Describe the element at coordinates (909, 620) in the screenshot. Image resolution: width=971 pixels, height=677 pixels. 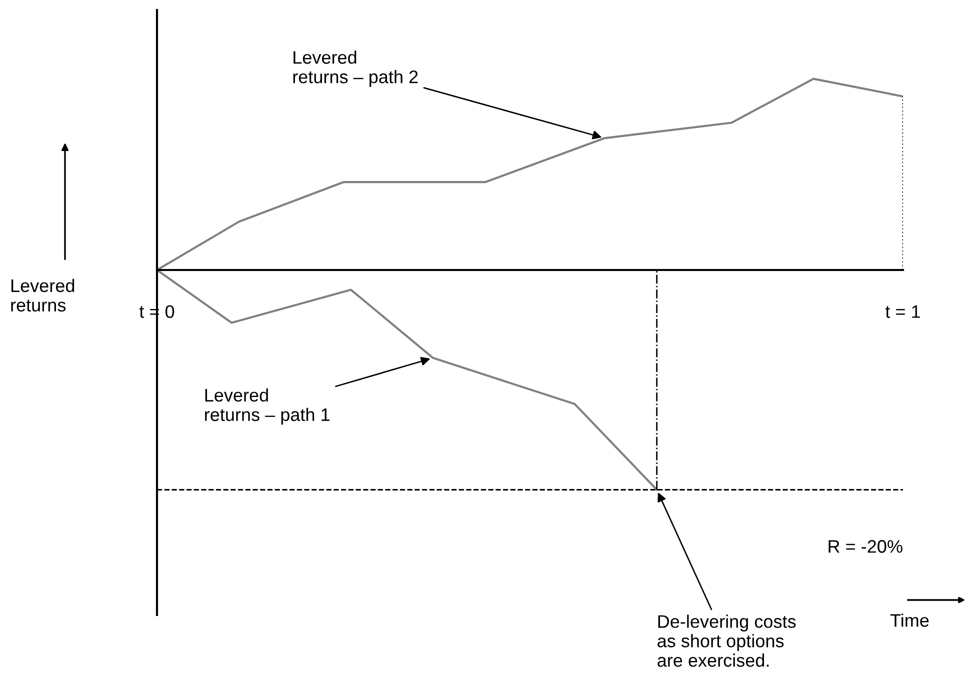
I see `text: Time` at that location.